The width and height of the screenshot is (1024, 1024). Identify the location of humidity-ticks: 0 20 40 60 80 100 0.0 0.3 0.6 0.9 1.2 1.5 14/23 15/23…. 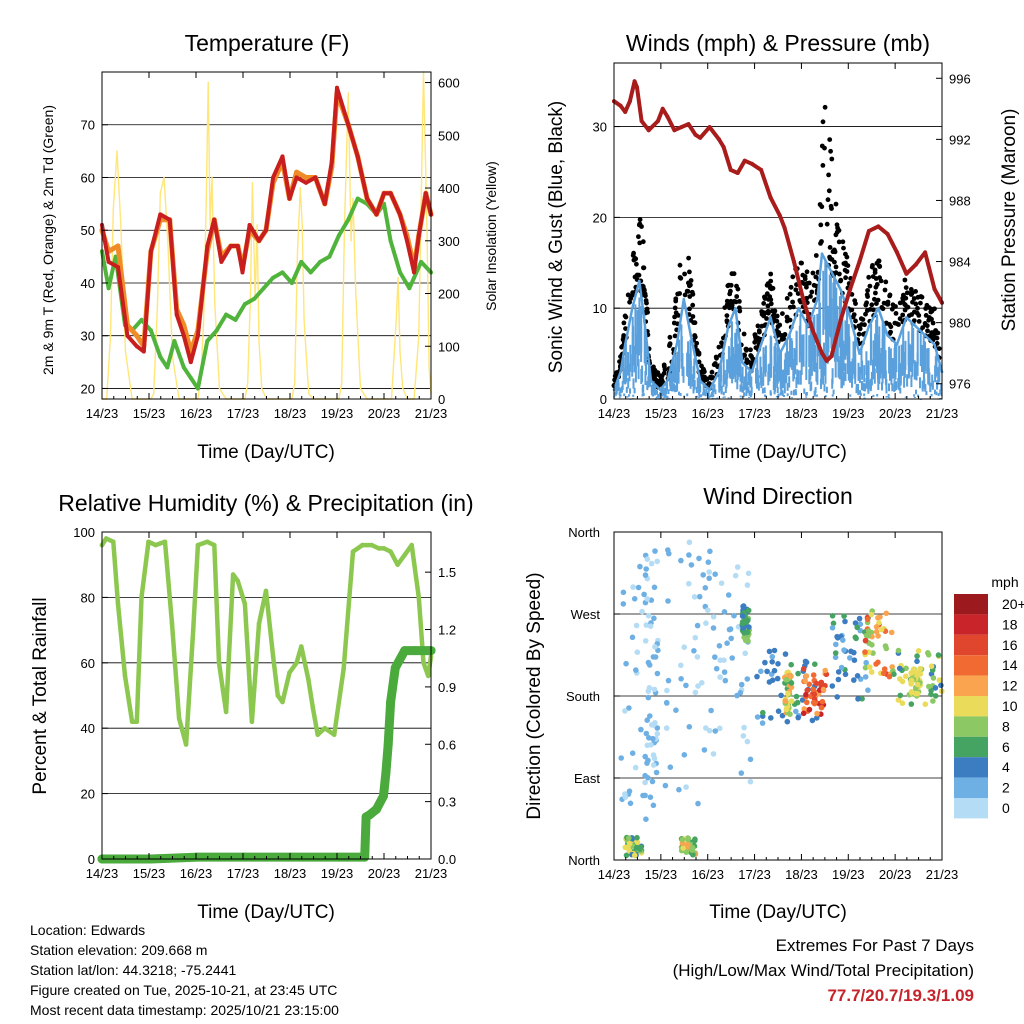
(264, 703).